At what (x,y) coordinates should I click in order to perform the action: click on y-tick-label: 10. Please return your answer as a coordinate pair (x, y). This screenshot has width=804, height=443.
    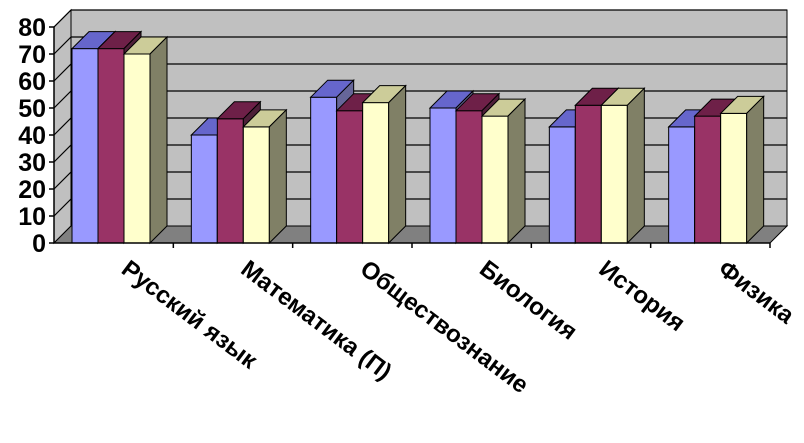
    Looking at the image, I should click on (32, 217).